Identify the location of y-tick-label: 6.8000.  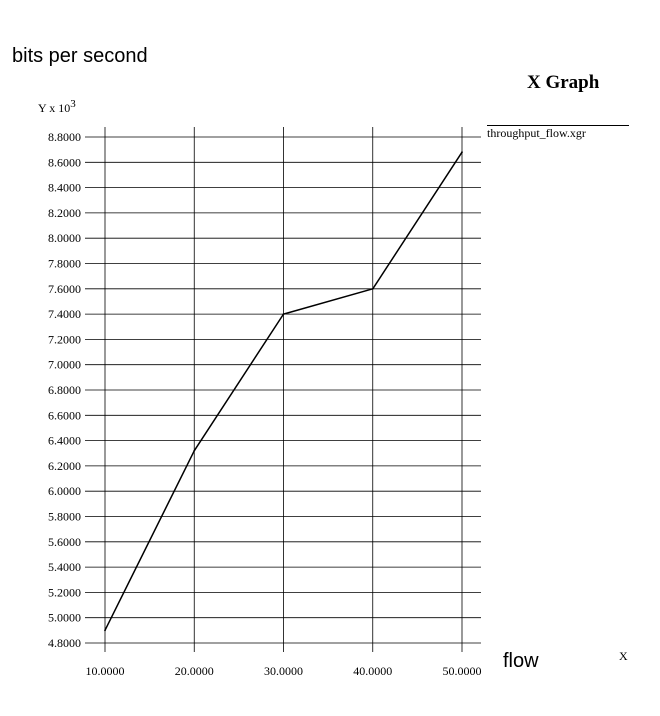
(64, 390).